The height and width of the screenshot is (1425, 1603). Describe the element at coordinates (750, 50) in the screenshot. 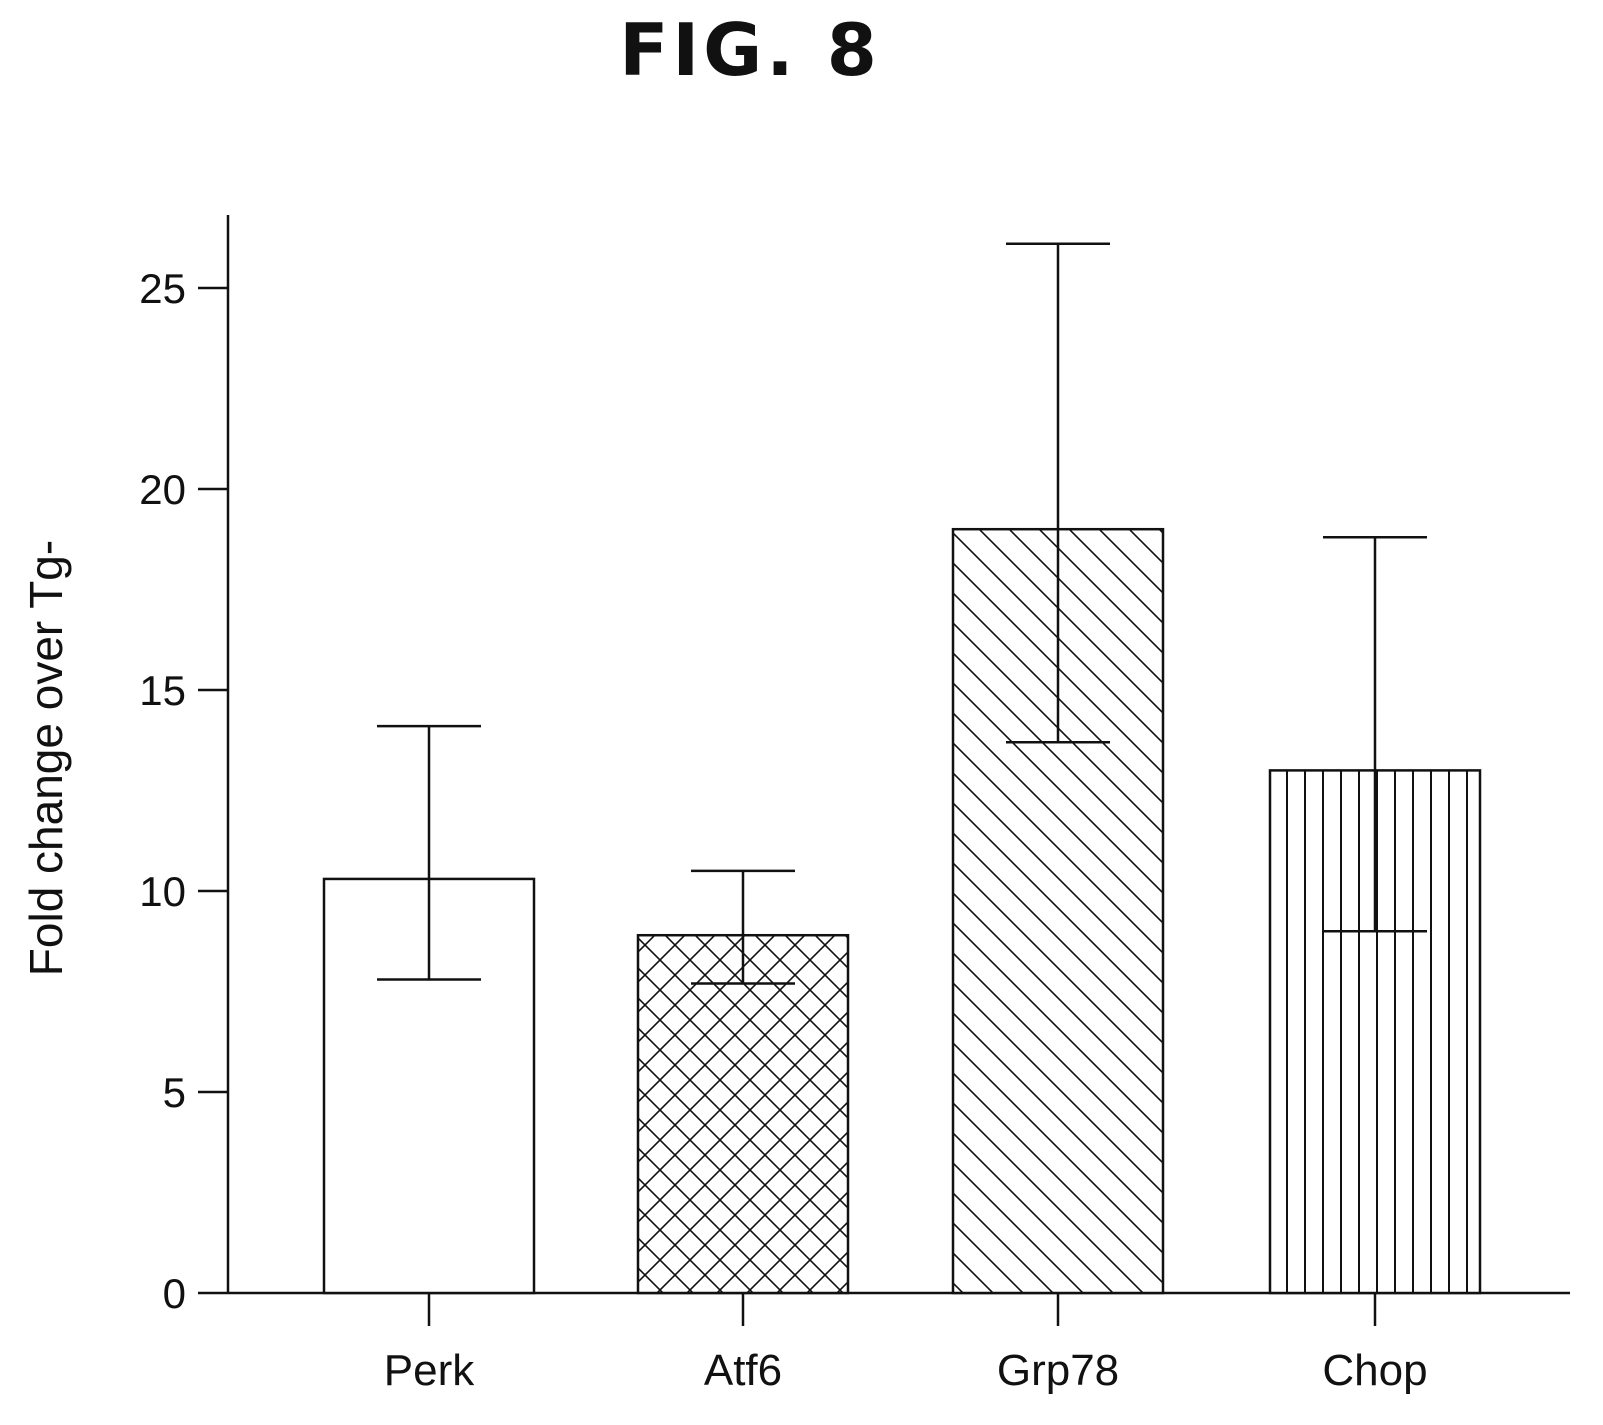

I see `figure-title: FIG. 8` at that location.